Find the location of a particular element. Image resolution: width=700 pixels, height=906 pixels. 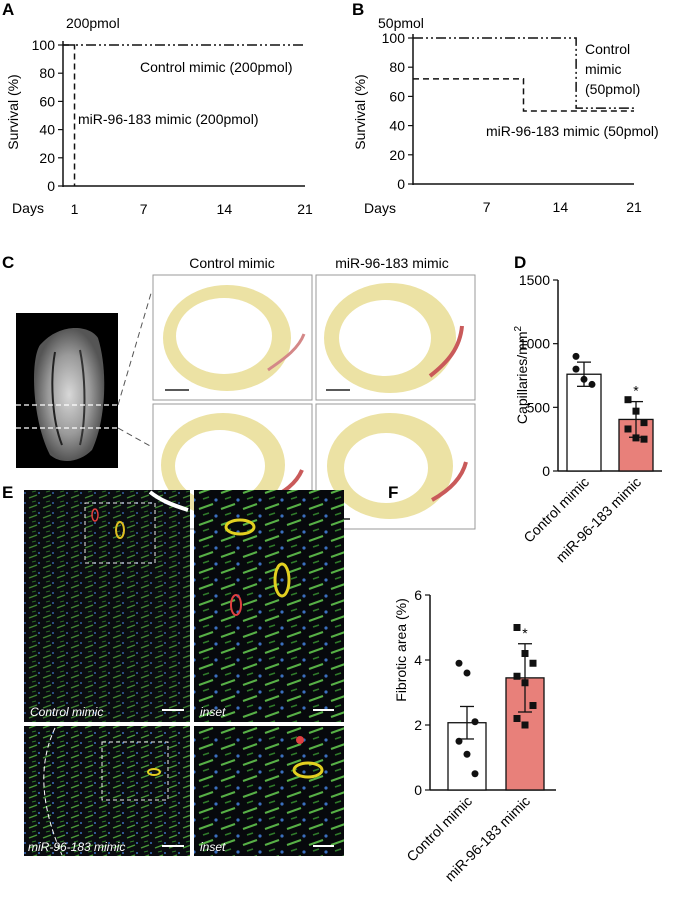

chart-b-title: 50pmol is located at coordinates (401, 23).